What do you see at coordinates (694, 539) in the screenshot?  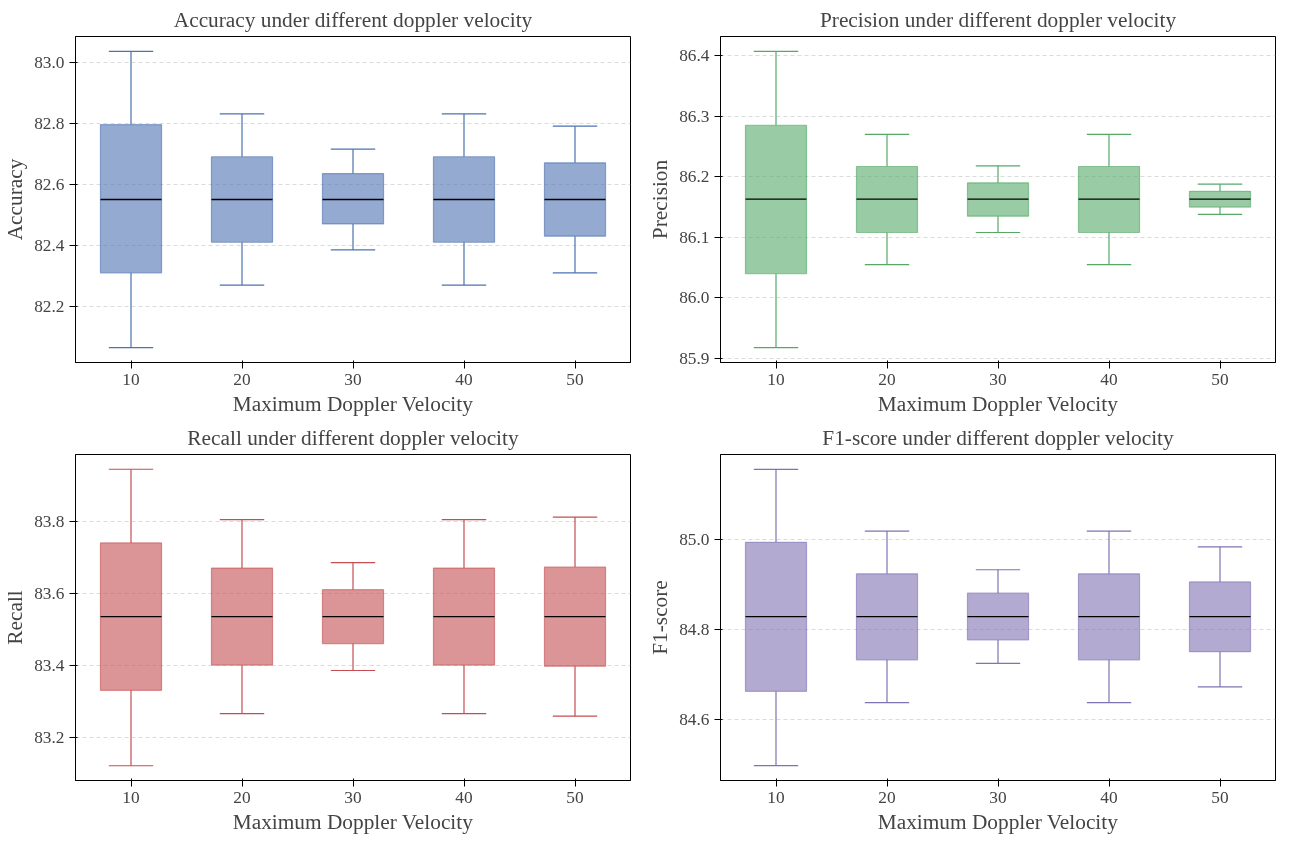 I see `y-tick-label: 85.0` at bounding box center [694, 539].